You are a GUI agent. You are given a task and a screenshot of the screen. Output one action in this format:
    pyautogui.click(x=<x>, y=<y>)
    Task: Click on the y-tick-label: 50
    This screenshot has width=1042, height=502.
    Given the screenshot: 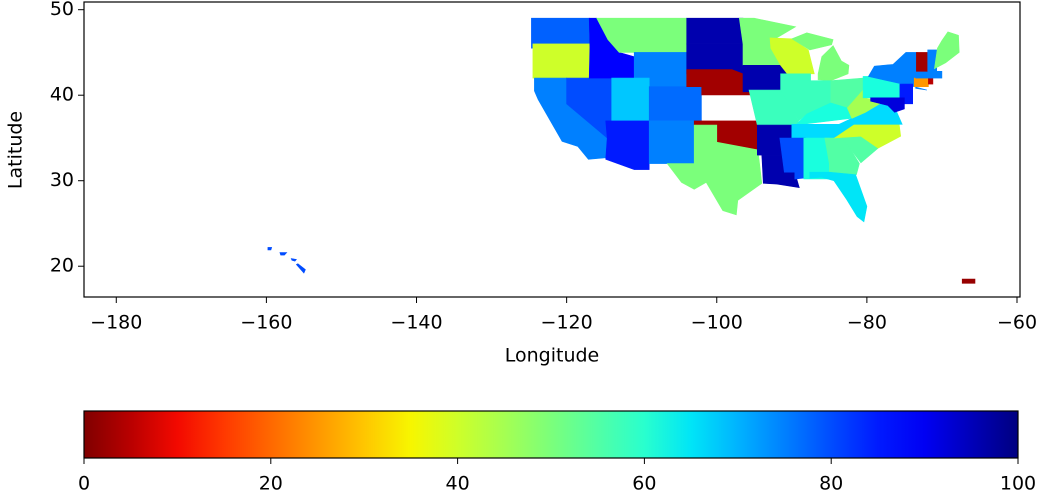 What is the action you would take?
    pyautogui.click(x=62, y=10)
    